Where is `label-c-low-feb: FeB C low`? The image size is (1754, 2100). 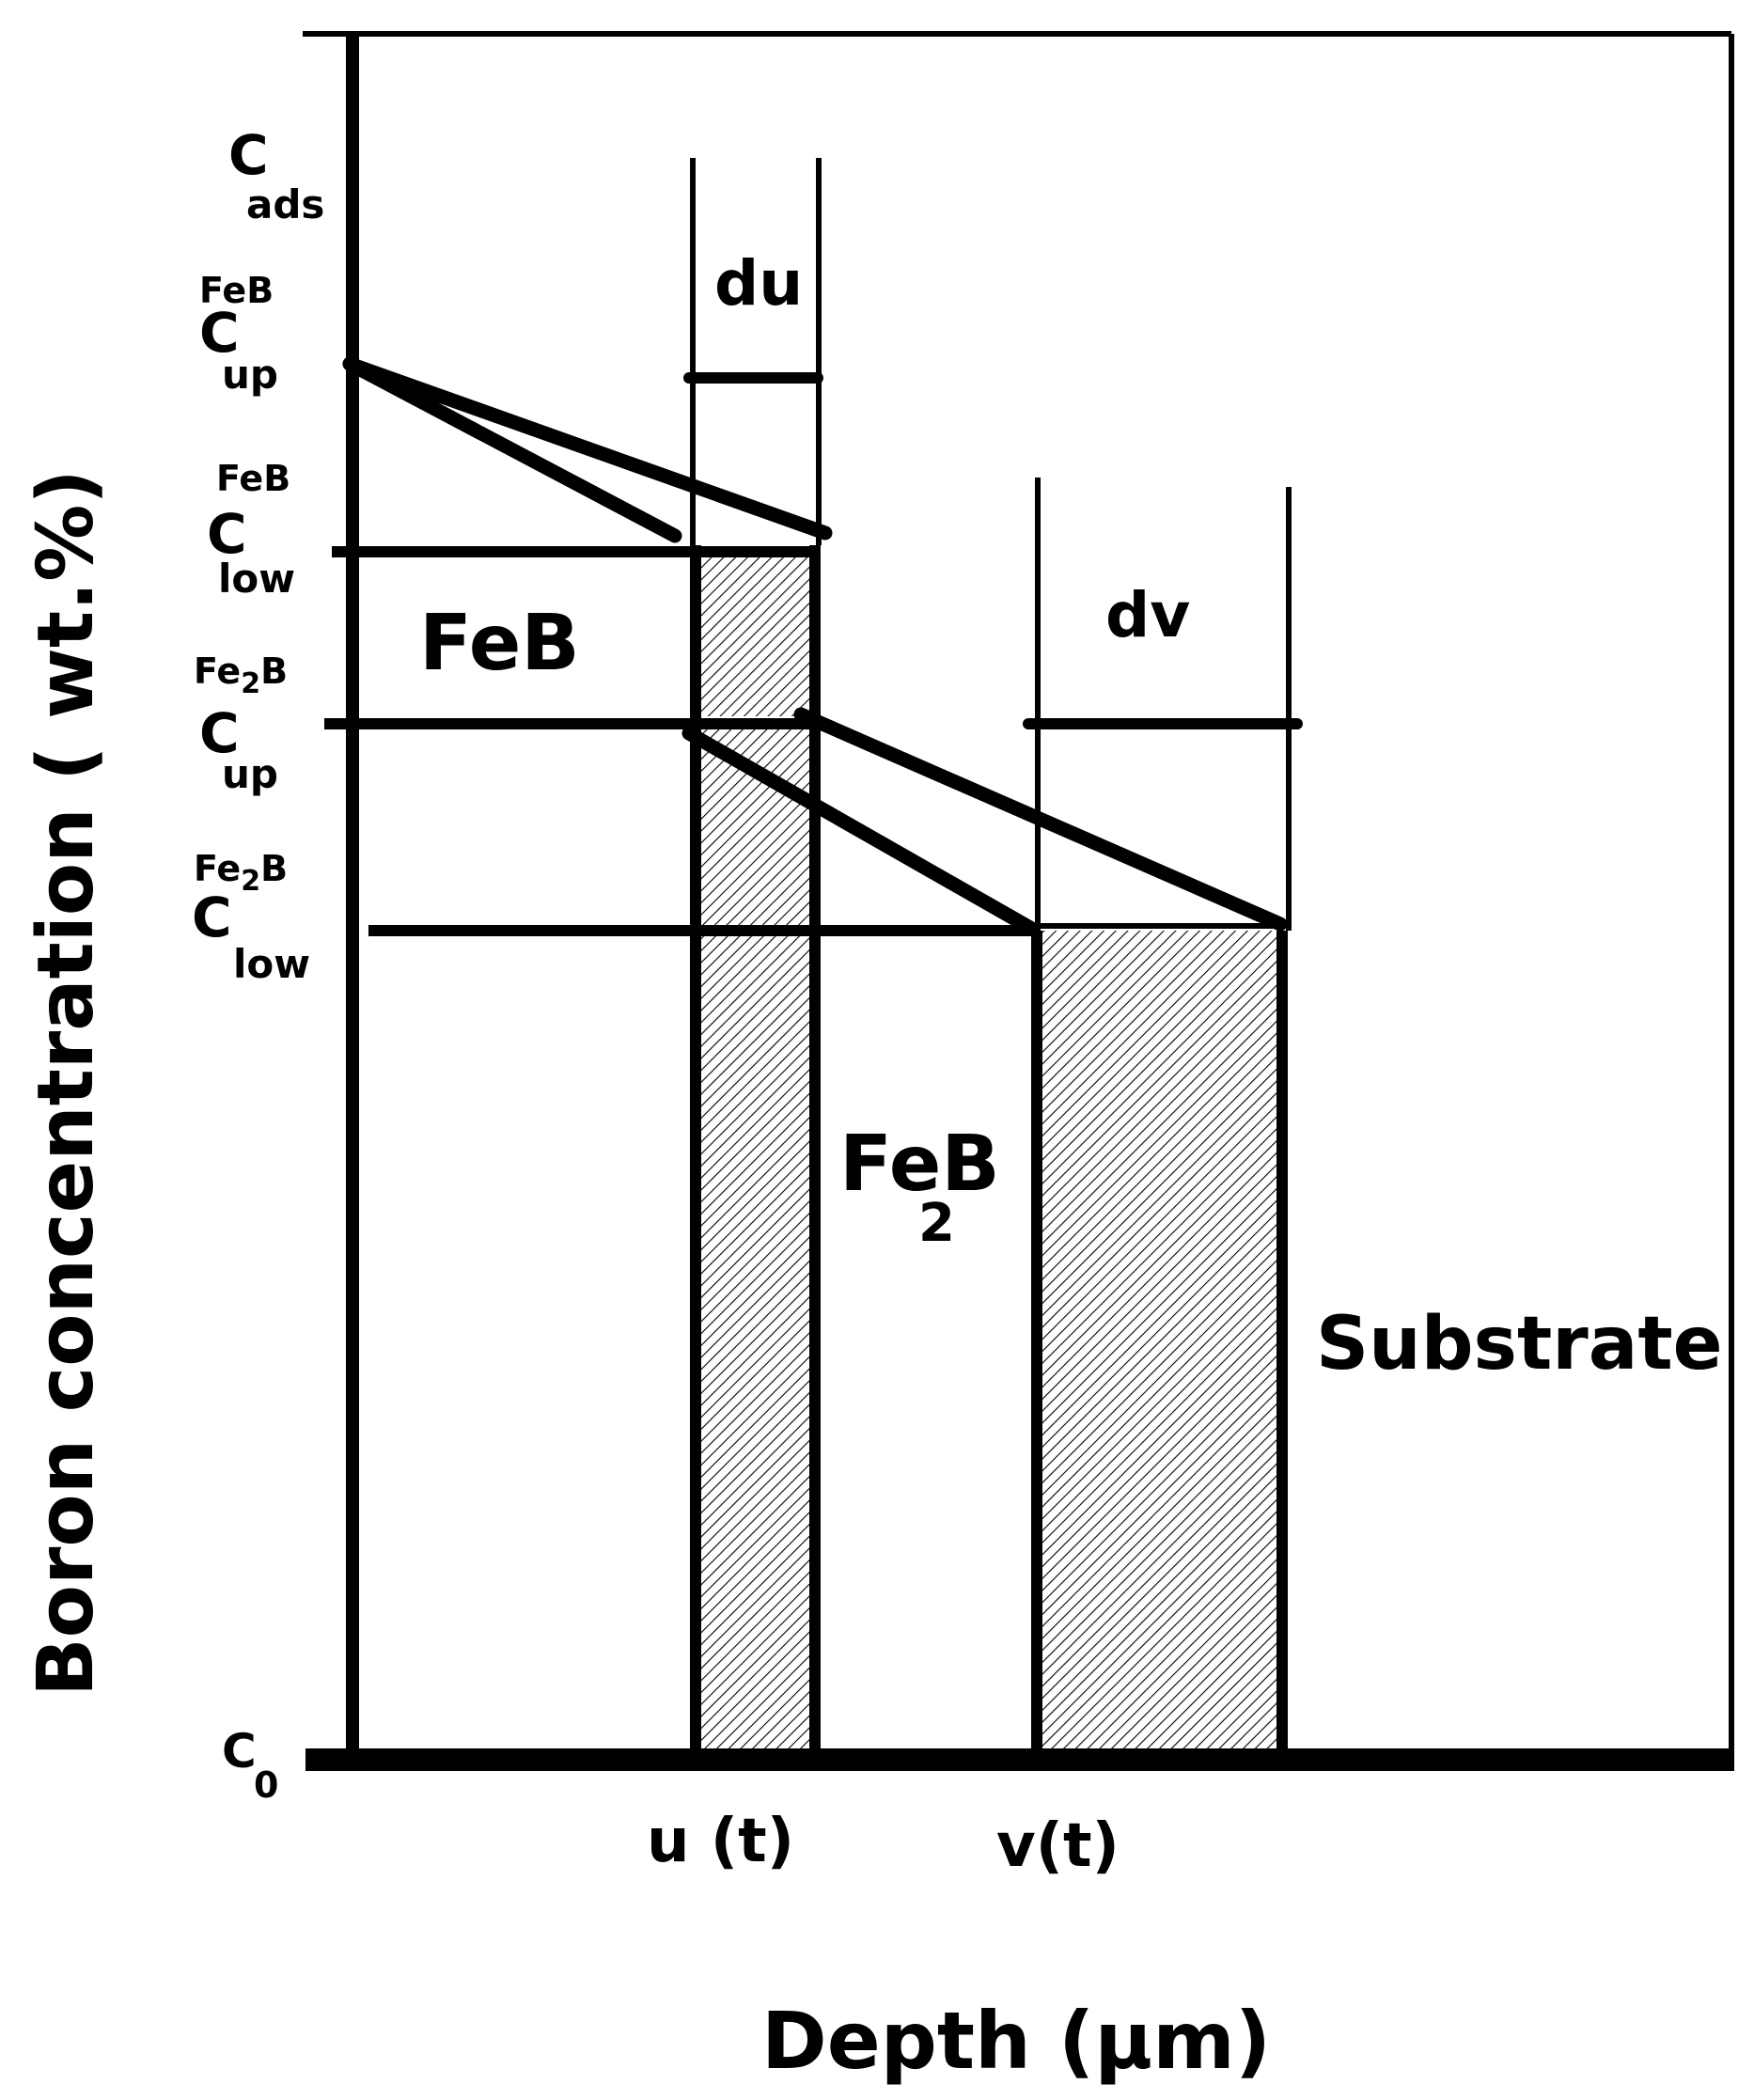
label-c-low-feb: FeB C low is located at coordinates (251, 530).